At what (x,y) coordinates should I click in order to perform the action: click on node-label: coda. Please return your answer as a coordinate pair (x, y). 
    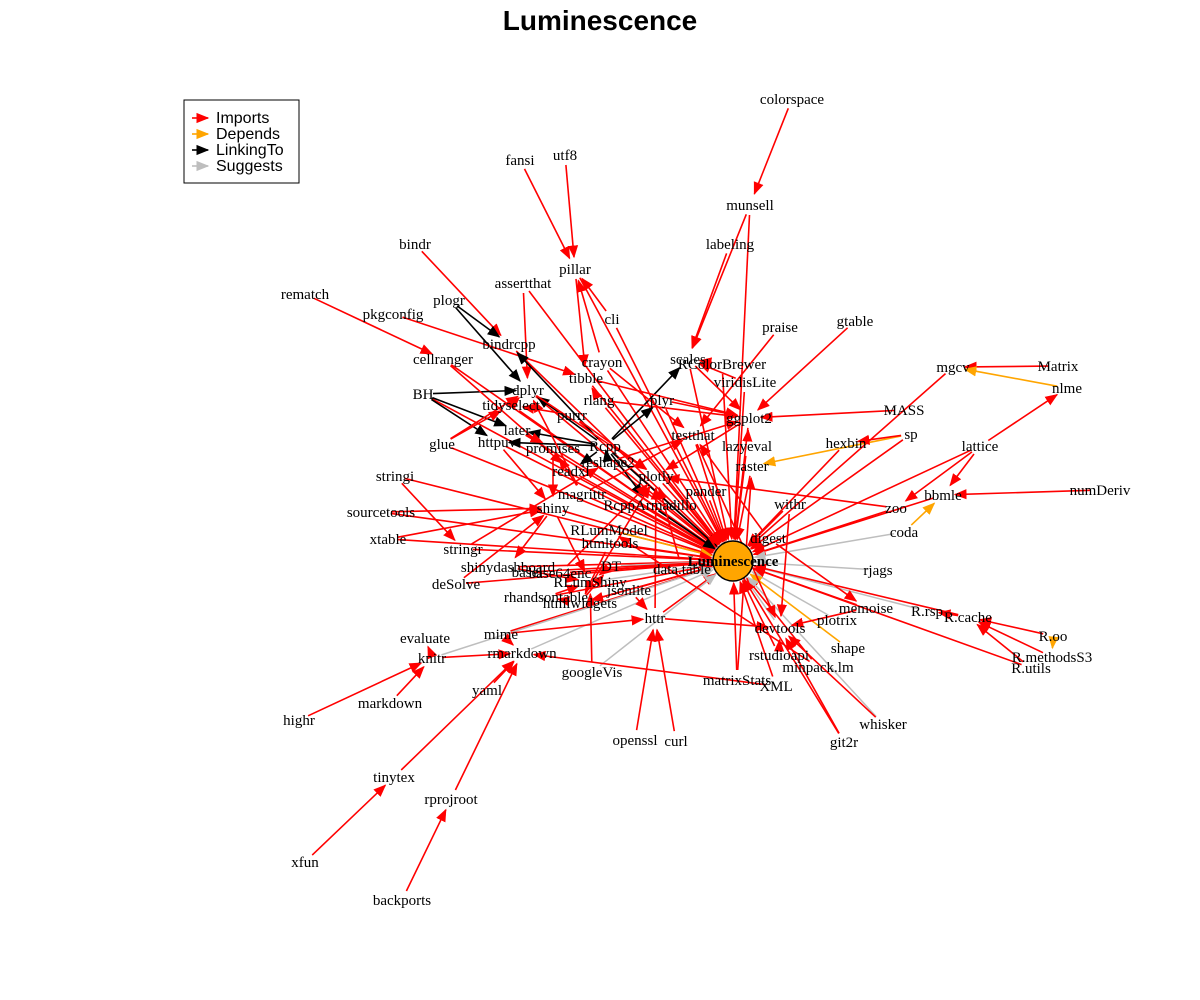
    Looking at the image, I should click on (904, 533).